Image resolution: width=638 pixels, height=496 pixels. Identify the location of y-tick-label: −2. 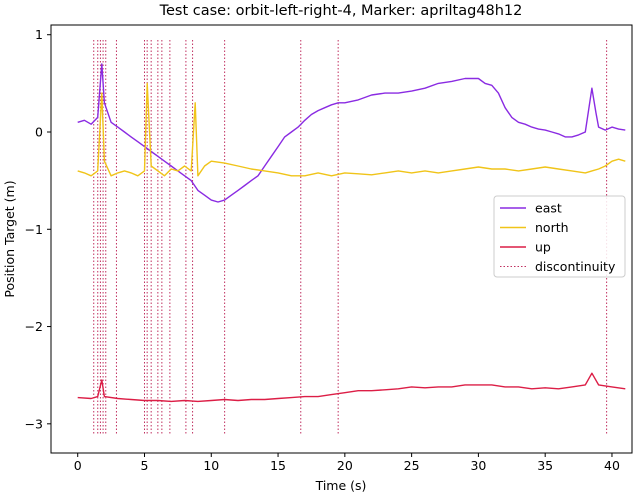
(34, 326).